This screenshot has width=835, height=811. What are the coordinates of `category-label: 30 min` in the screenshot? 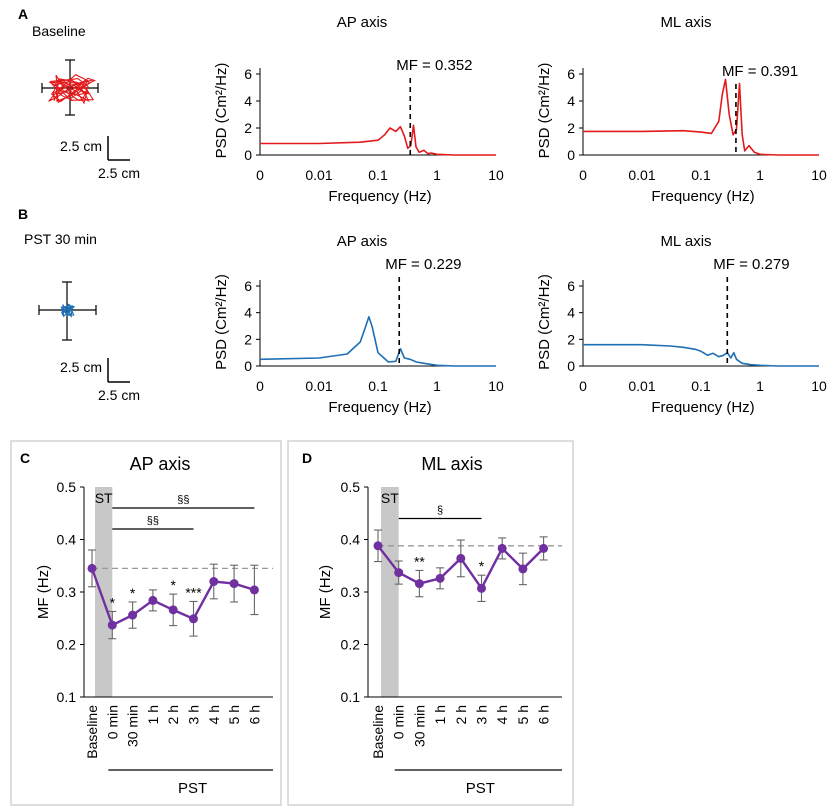 It's located at (419, 726).